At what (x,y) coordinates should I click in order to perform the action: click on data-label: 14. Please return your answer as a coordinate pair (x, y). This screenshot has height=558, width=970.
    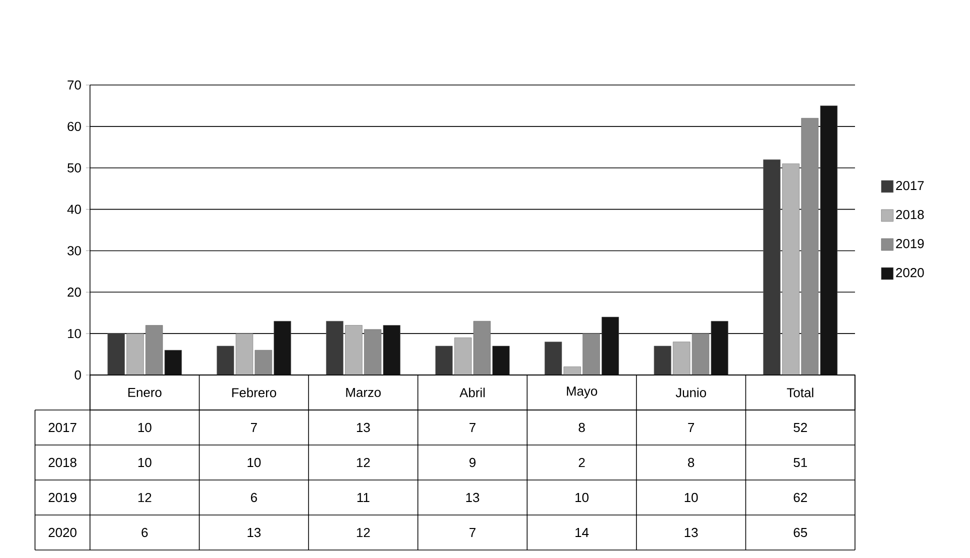
    Looking at the image, I should click on (582, 532).